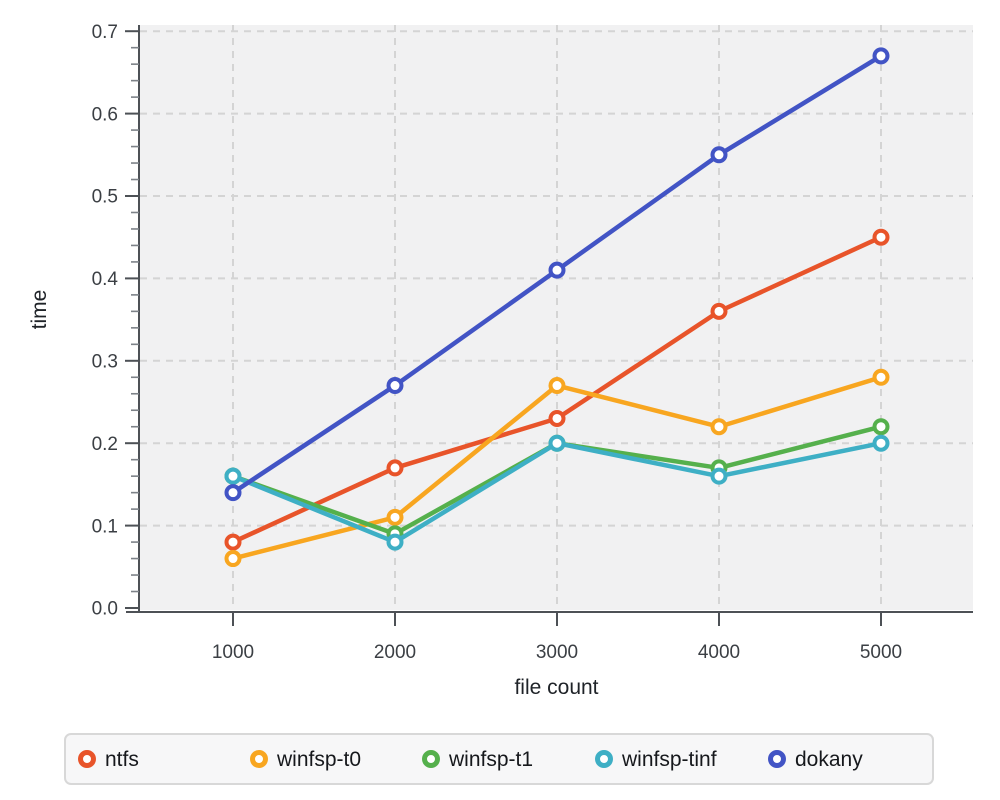 This screenshot has width=1000, height=800. Describe the element at coordinates (669, 759) in the screenshot. I see `legend-label: winfsp-tinf` at that location.